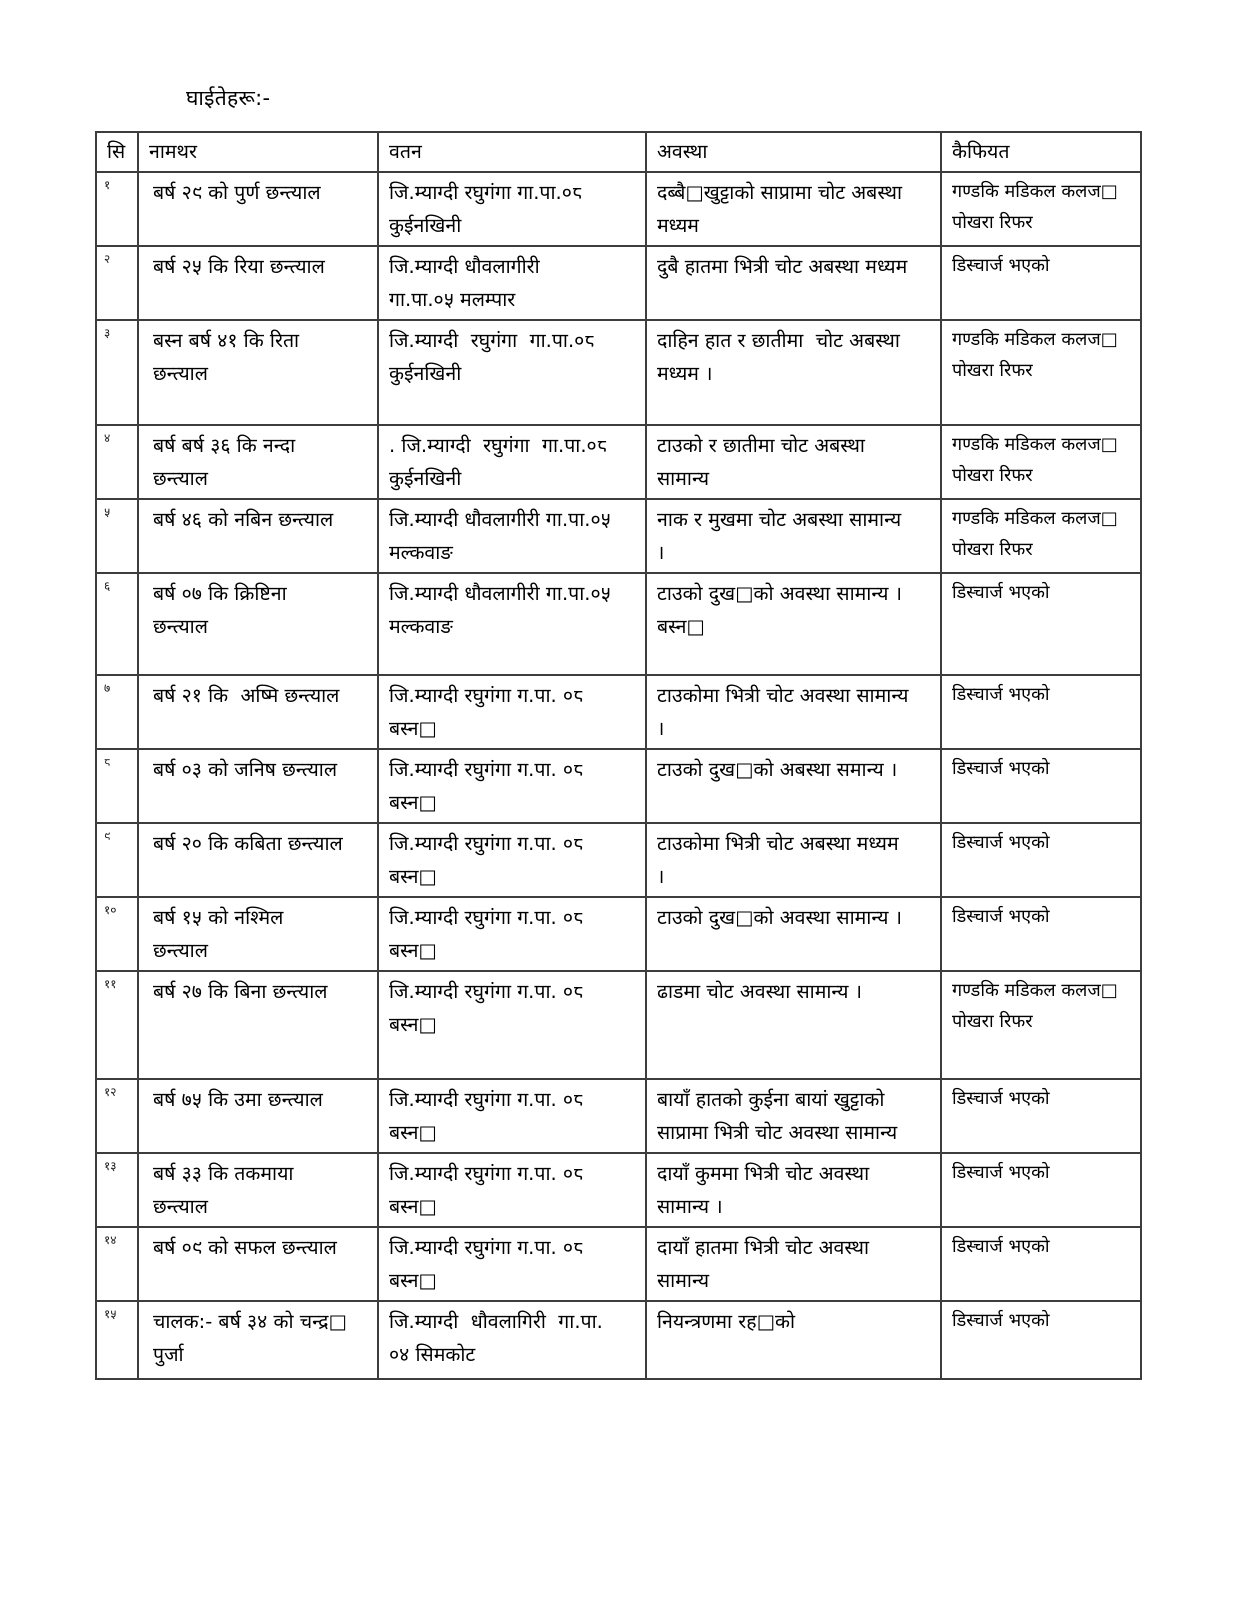 The height and width of the screenshot is (1600, 1236). Describe the element at coordinates (793, 1264) in the screenshot. I see `condition-cell: दायाँ हातमा भित्री चोट अवस्था सामान्य` at that location.